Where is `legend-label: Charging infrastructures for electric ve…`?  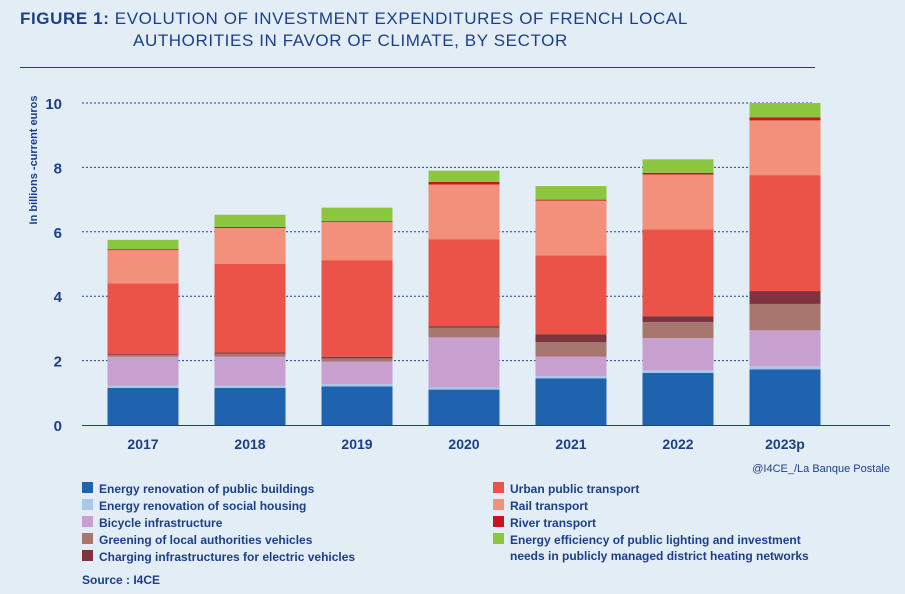 legend-label: Charging infrastructures for electric ve… is located at coordinates (227, 557).